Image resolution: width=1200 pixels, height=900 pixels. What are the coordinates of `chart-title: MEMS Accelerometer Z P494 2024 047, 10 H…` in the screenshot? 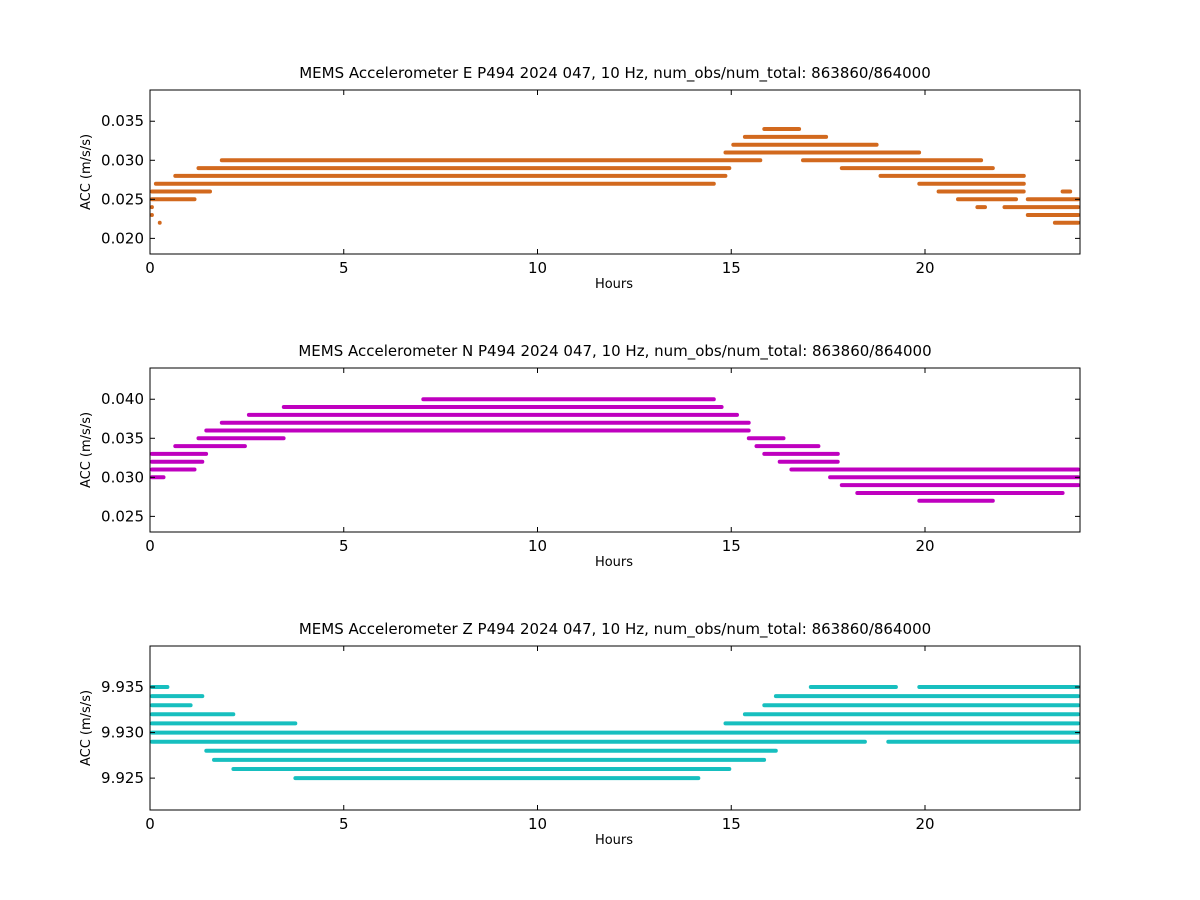 It's located at (615, 629).